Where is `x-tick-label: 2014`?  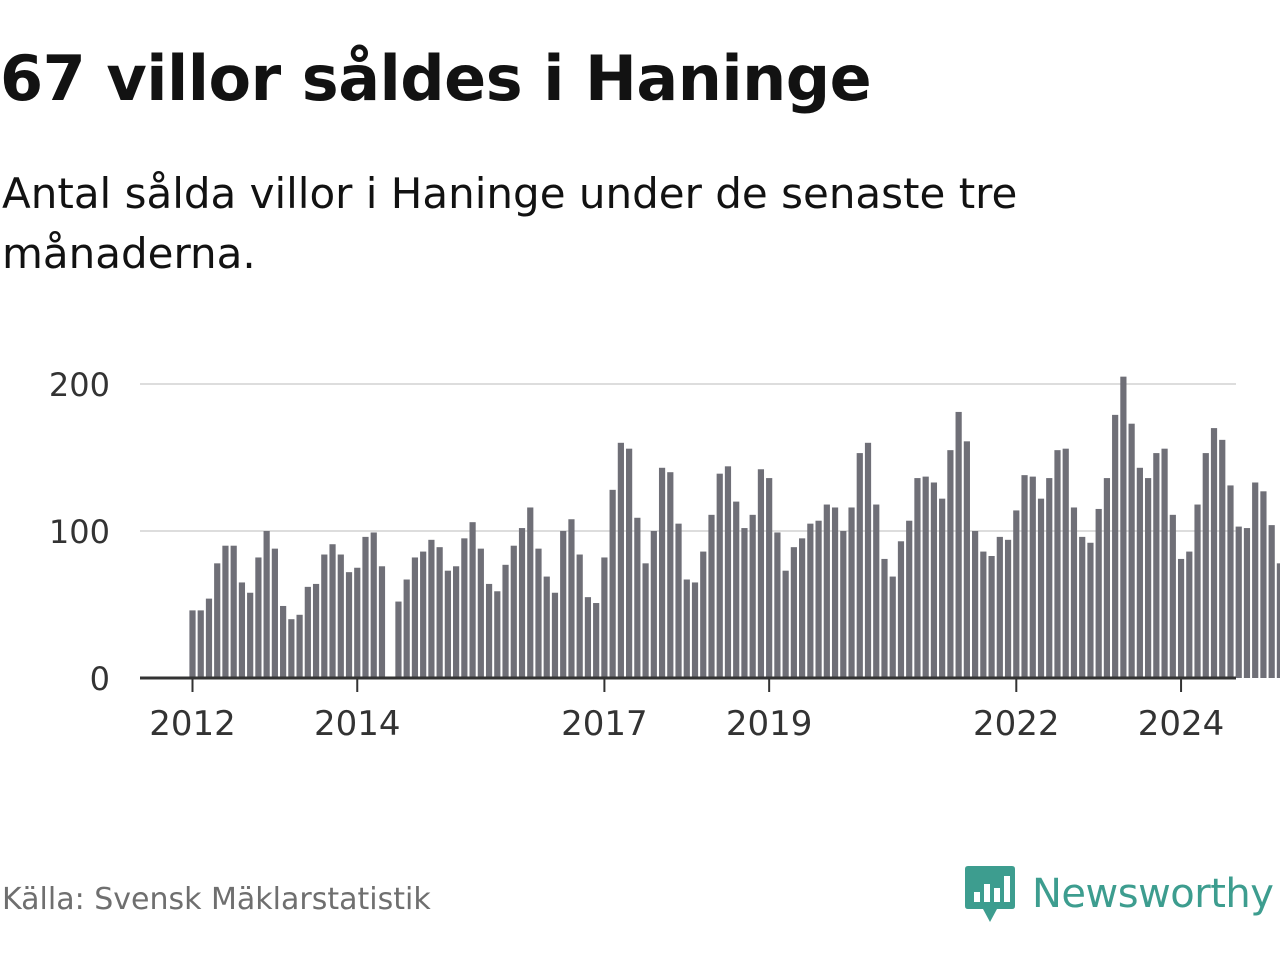 x-tick-label: 2014 is located at coordinates (357, 724).